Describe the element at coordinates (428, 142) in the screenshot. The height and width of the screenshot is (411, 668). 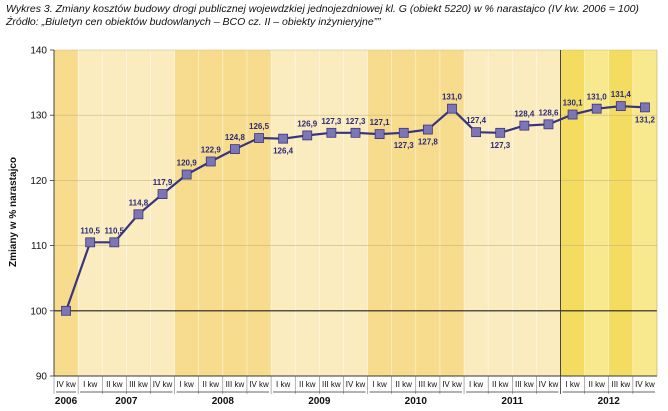
I see `data-label-15: 127,8` at that location.